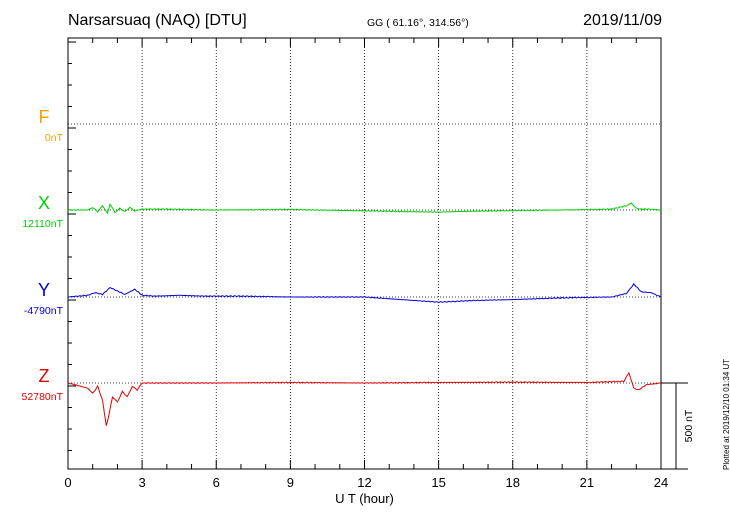 This screenshot has height=520, width=730. Describe the element at coordinates (364, 482) in the screenshot. I see `x-tick-label: 12` at that location.